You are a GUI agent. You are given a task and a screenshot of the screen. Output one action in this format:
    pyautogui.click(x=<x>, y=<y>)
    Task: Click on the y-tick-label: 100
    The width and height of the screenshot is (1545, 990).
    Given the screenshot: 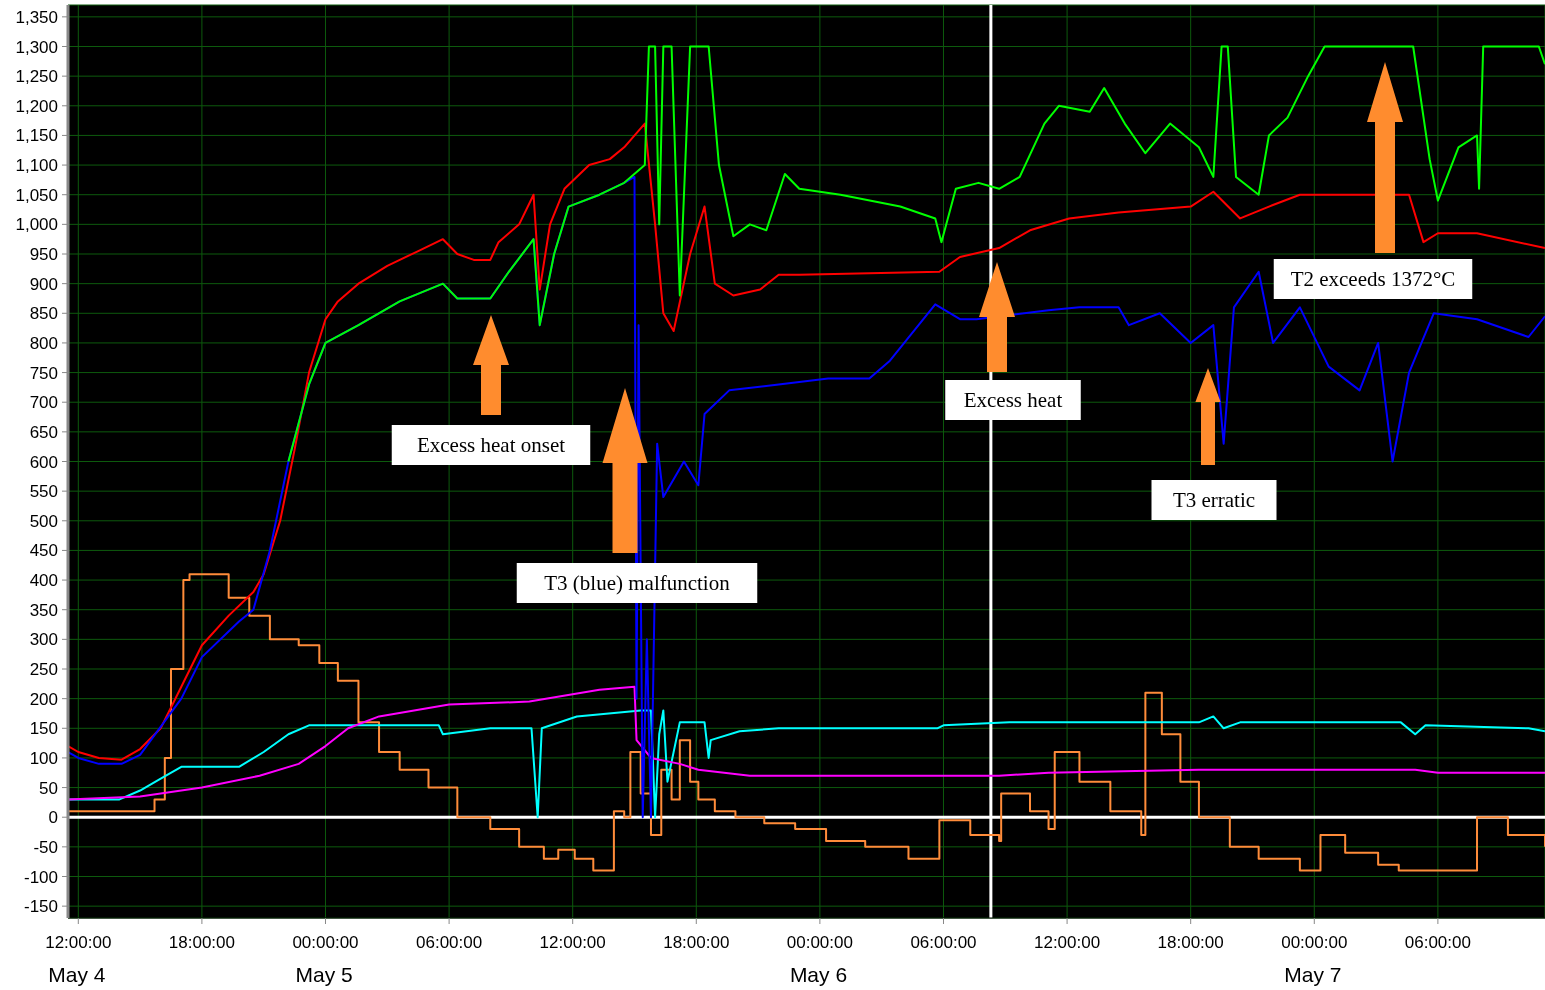 What is the action you would take?
    pyautogui.click(x=43, y=758)
    